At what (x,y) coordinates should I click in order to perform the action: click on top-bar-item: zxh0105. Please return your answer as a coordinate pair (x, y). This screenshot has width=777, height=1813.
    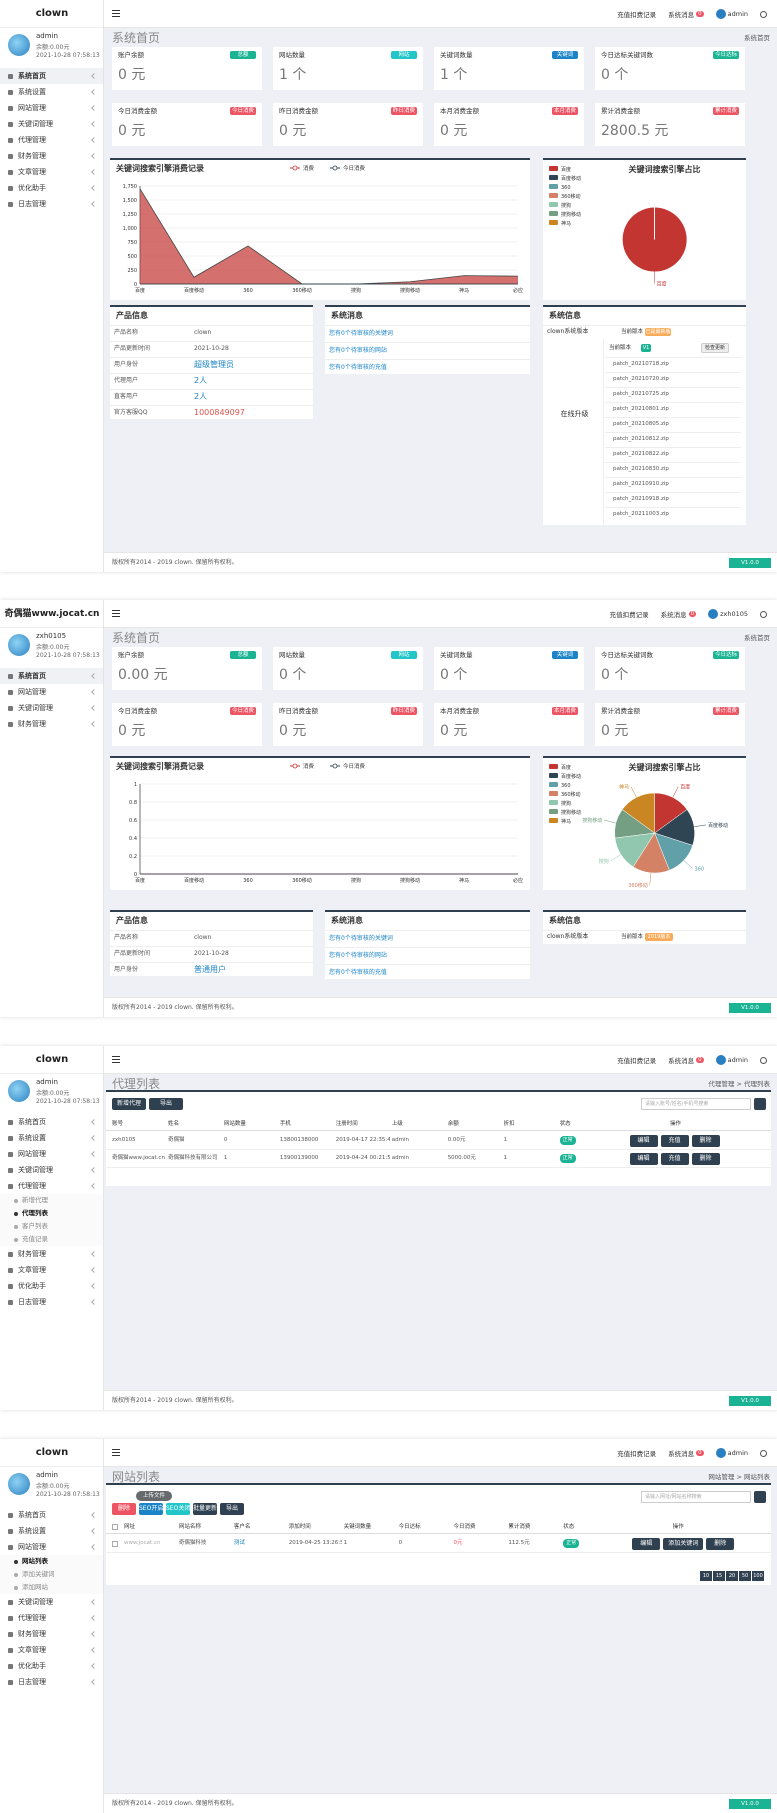
    Looking at the image, I should click on (728, 614).